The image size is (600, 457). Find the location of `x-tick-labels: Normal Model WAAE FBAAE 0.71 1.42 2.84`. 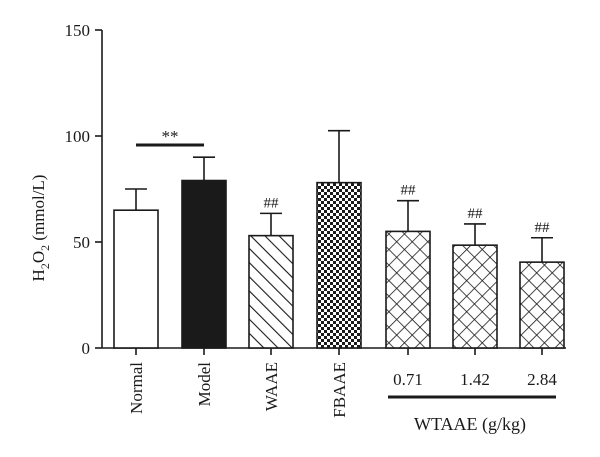

x-tick-labels: Normal Model WAAE FBAAE 0.71 1.42 2.84 is located at coordinates (342, 383).